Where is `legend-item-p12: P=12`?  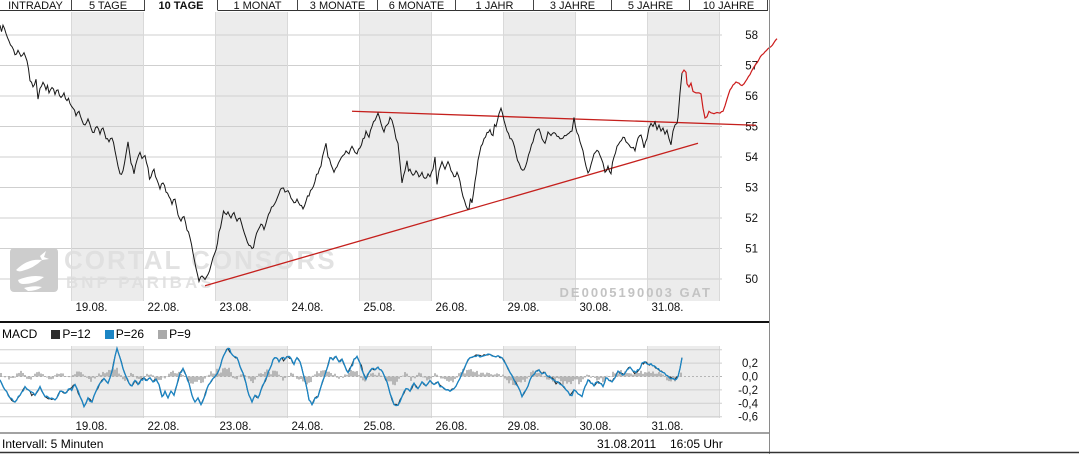
legend-item-p12: P=12 is located at coordinates (71, 334).